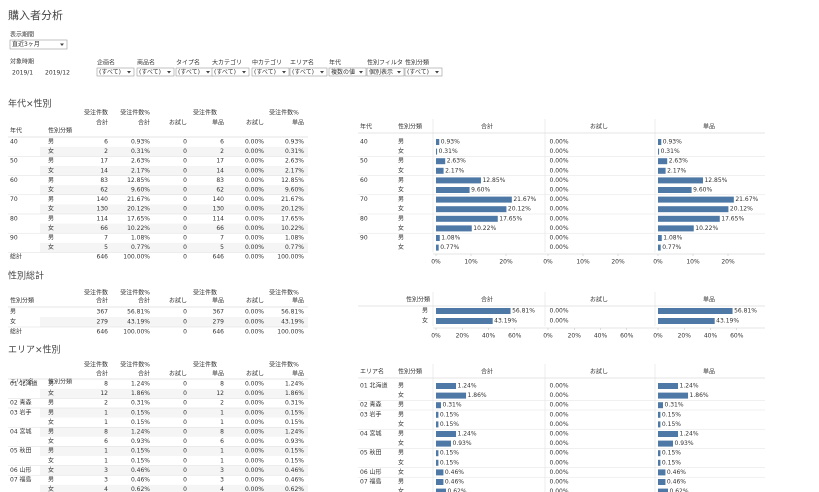  I want to click on table-header: 合計, so click(144, 301).